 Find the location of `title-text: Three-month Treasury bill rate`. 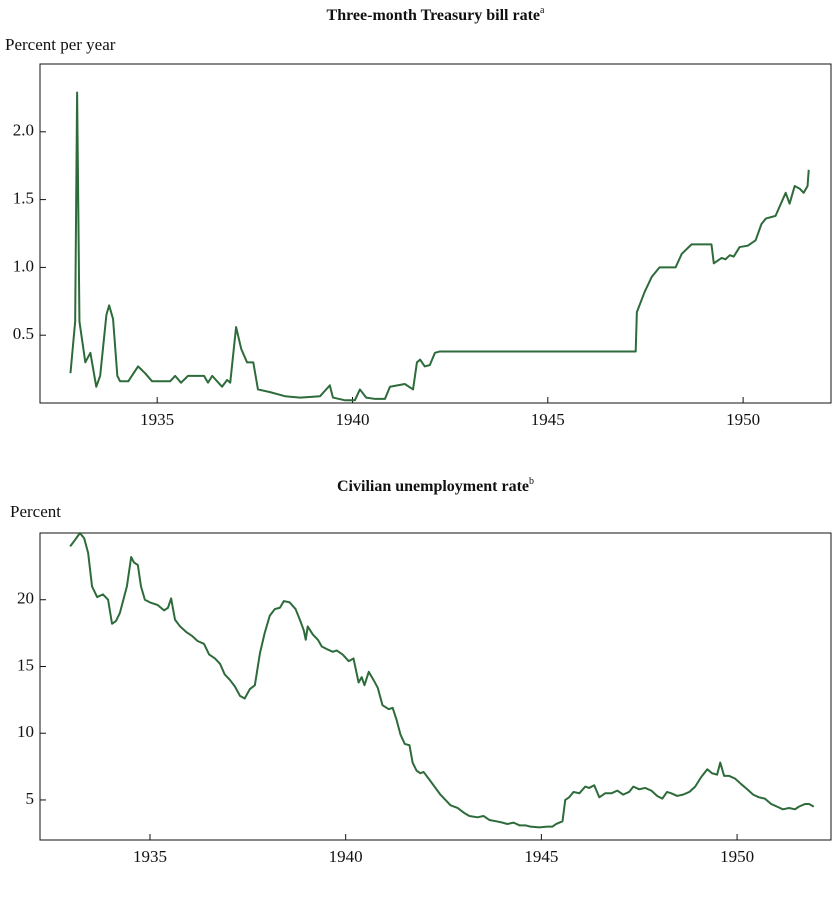

title-text: Three-month Treasury bill rate is located at coordinates (433, 15).